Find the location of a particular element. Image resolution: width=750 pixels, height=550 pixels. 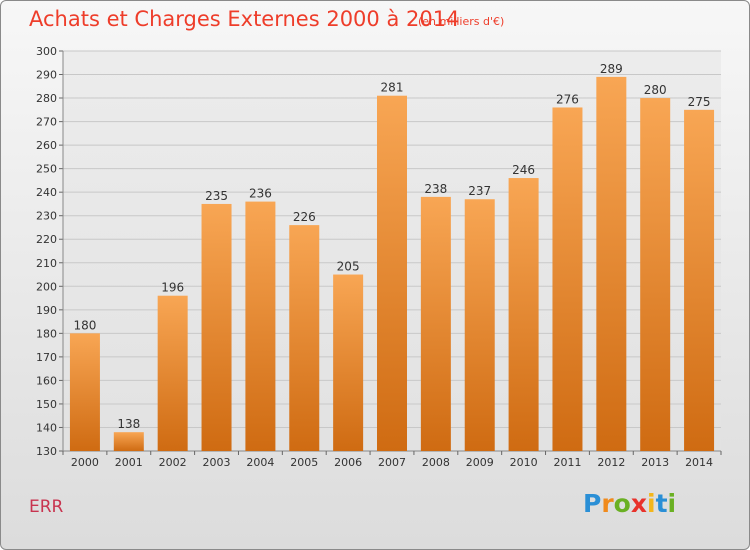

x-tick-label: 2008 is located at coordinates (436, 462).